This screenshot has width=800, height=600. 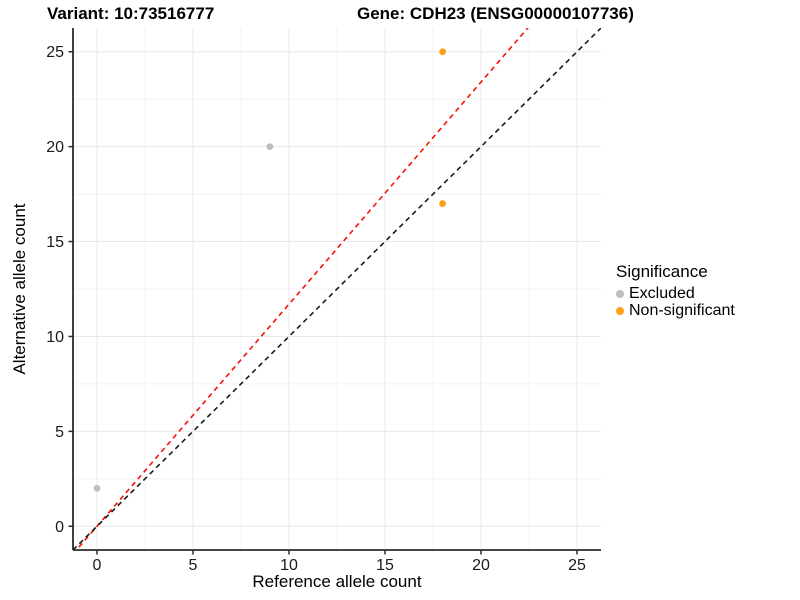 What do you see at coordinates (55, 52) in the screenshot?
I see `y-tick-label: 25` at bounding box center [55, 52].